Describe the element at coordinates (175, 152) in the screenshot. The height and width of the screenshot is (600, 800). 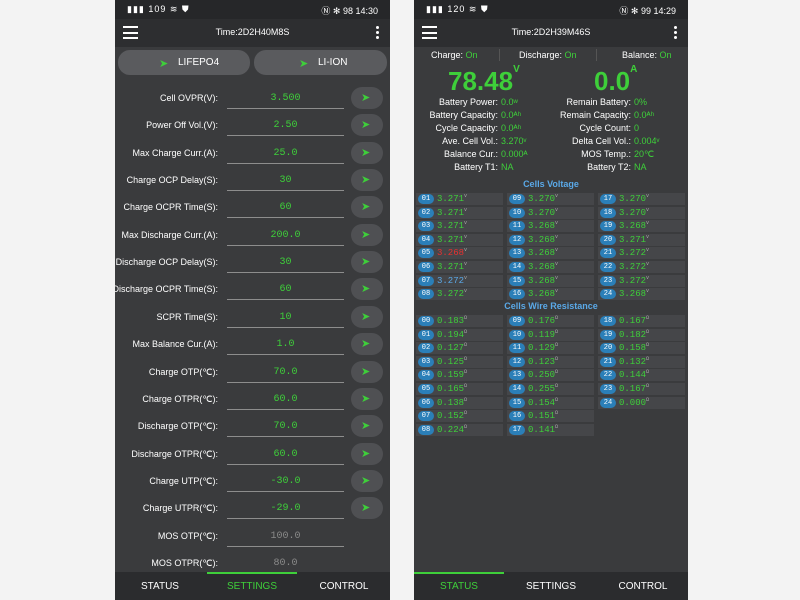
I see `setting-label: Max Charge Curr.(A):` at that location.